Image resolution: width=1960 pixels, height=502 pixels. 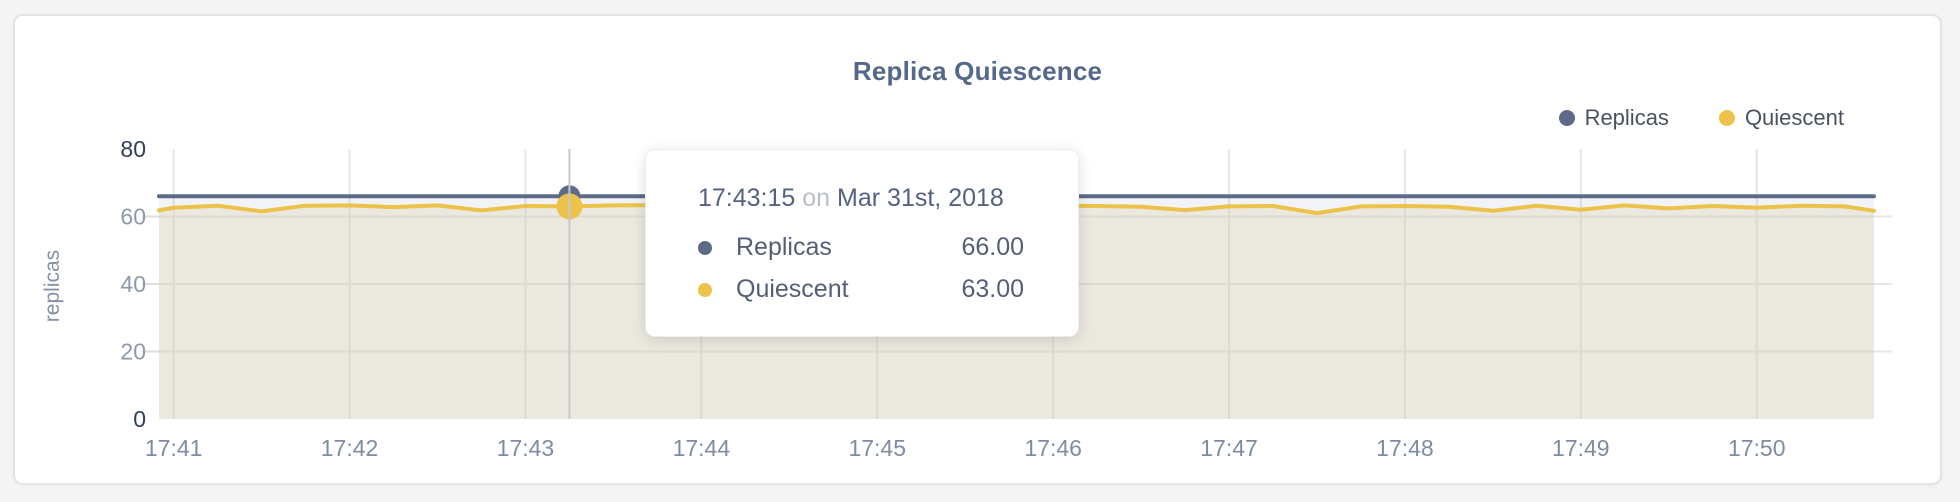 What do you see at coordinates (1626, 117) in the screenshot?
I see `legend-label: Replicas` at bounding box center [1626, 117].